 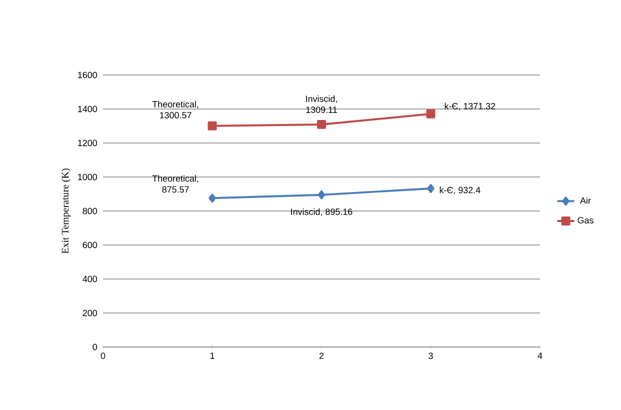 What do you see at coordinates (90, 245) in the screenshot?
I see `y-tick-label: 600` at bounding box center [90, 245].